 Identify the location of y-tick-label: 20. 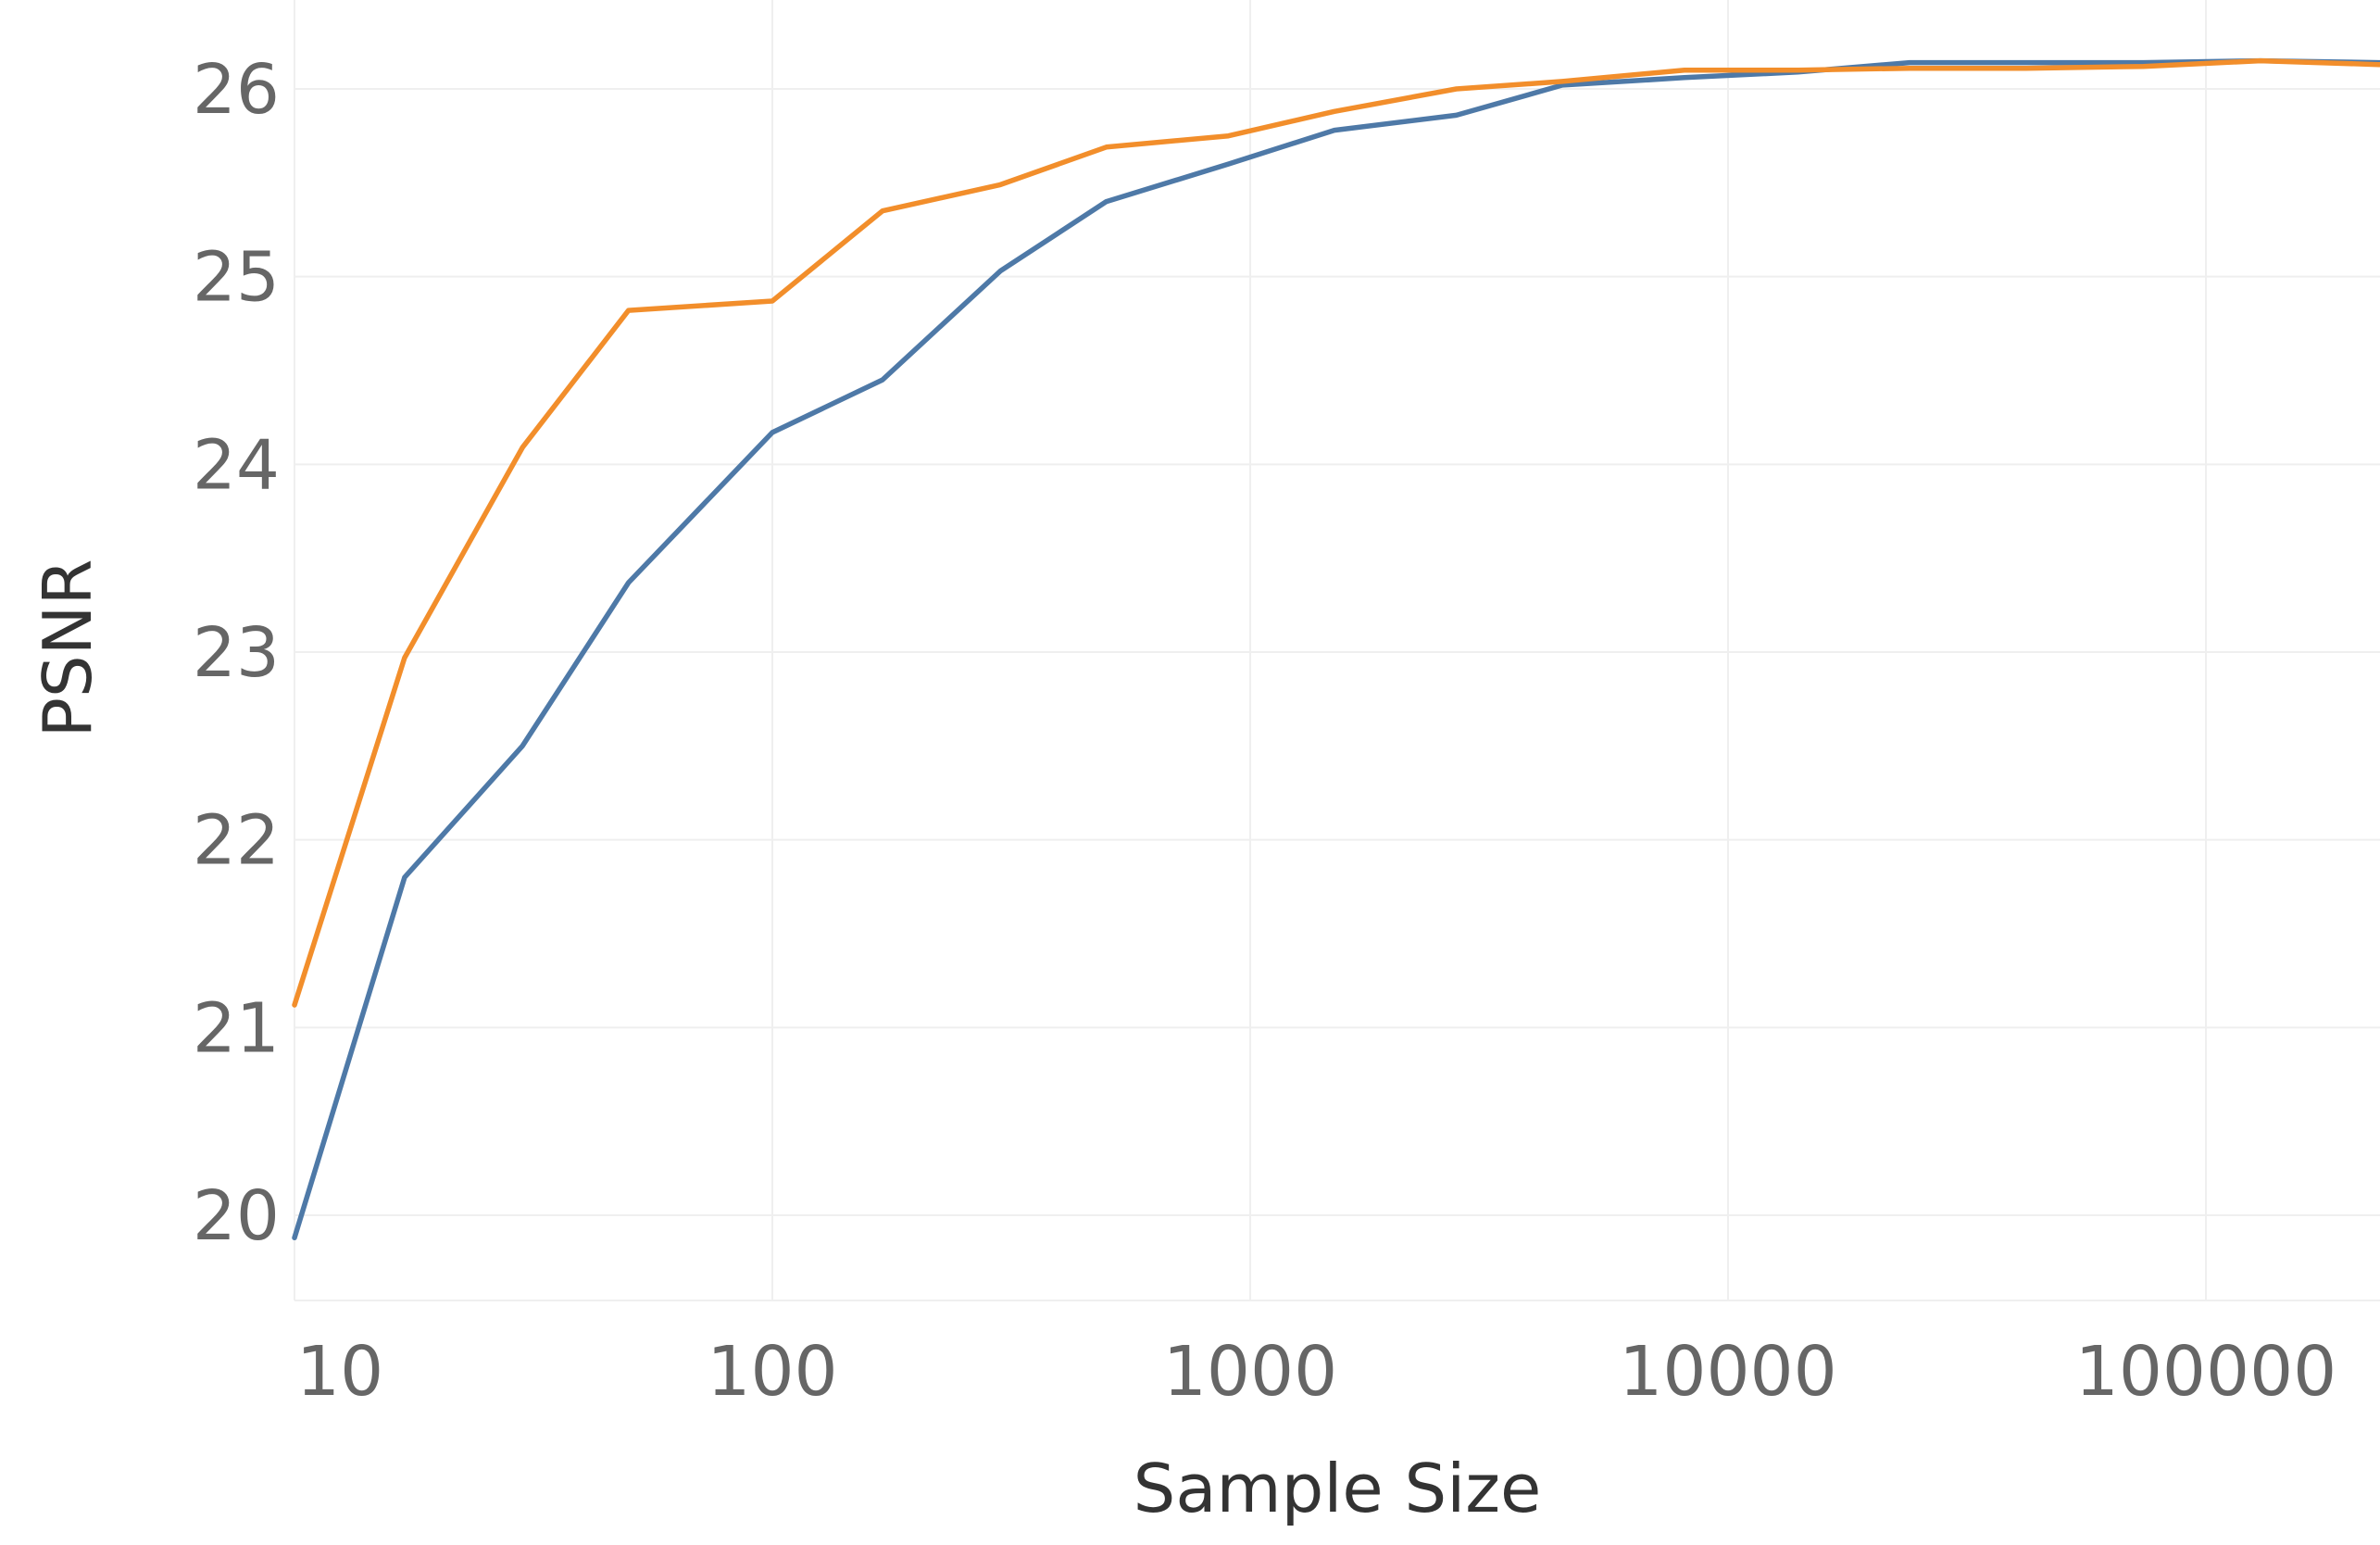
(236, 1216).